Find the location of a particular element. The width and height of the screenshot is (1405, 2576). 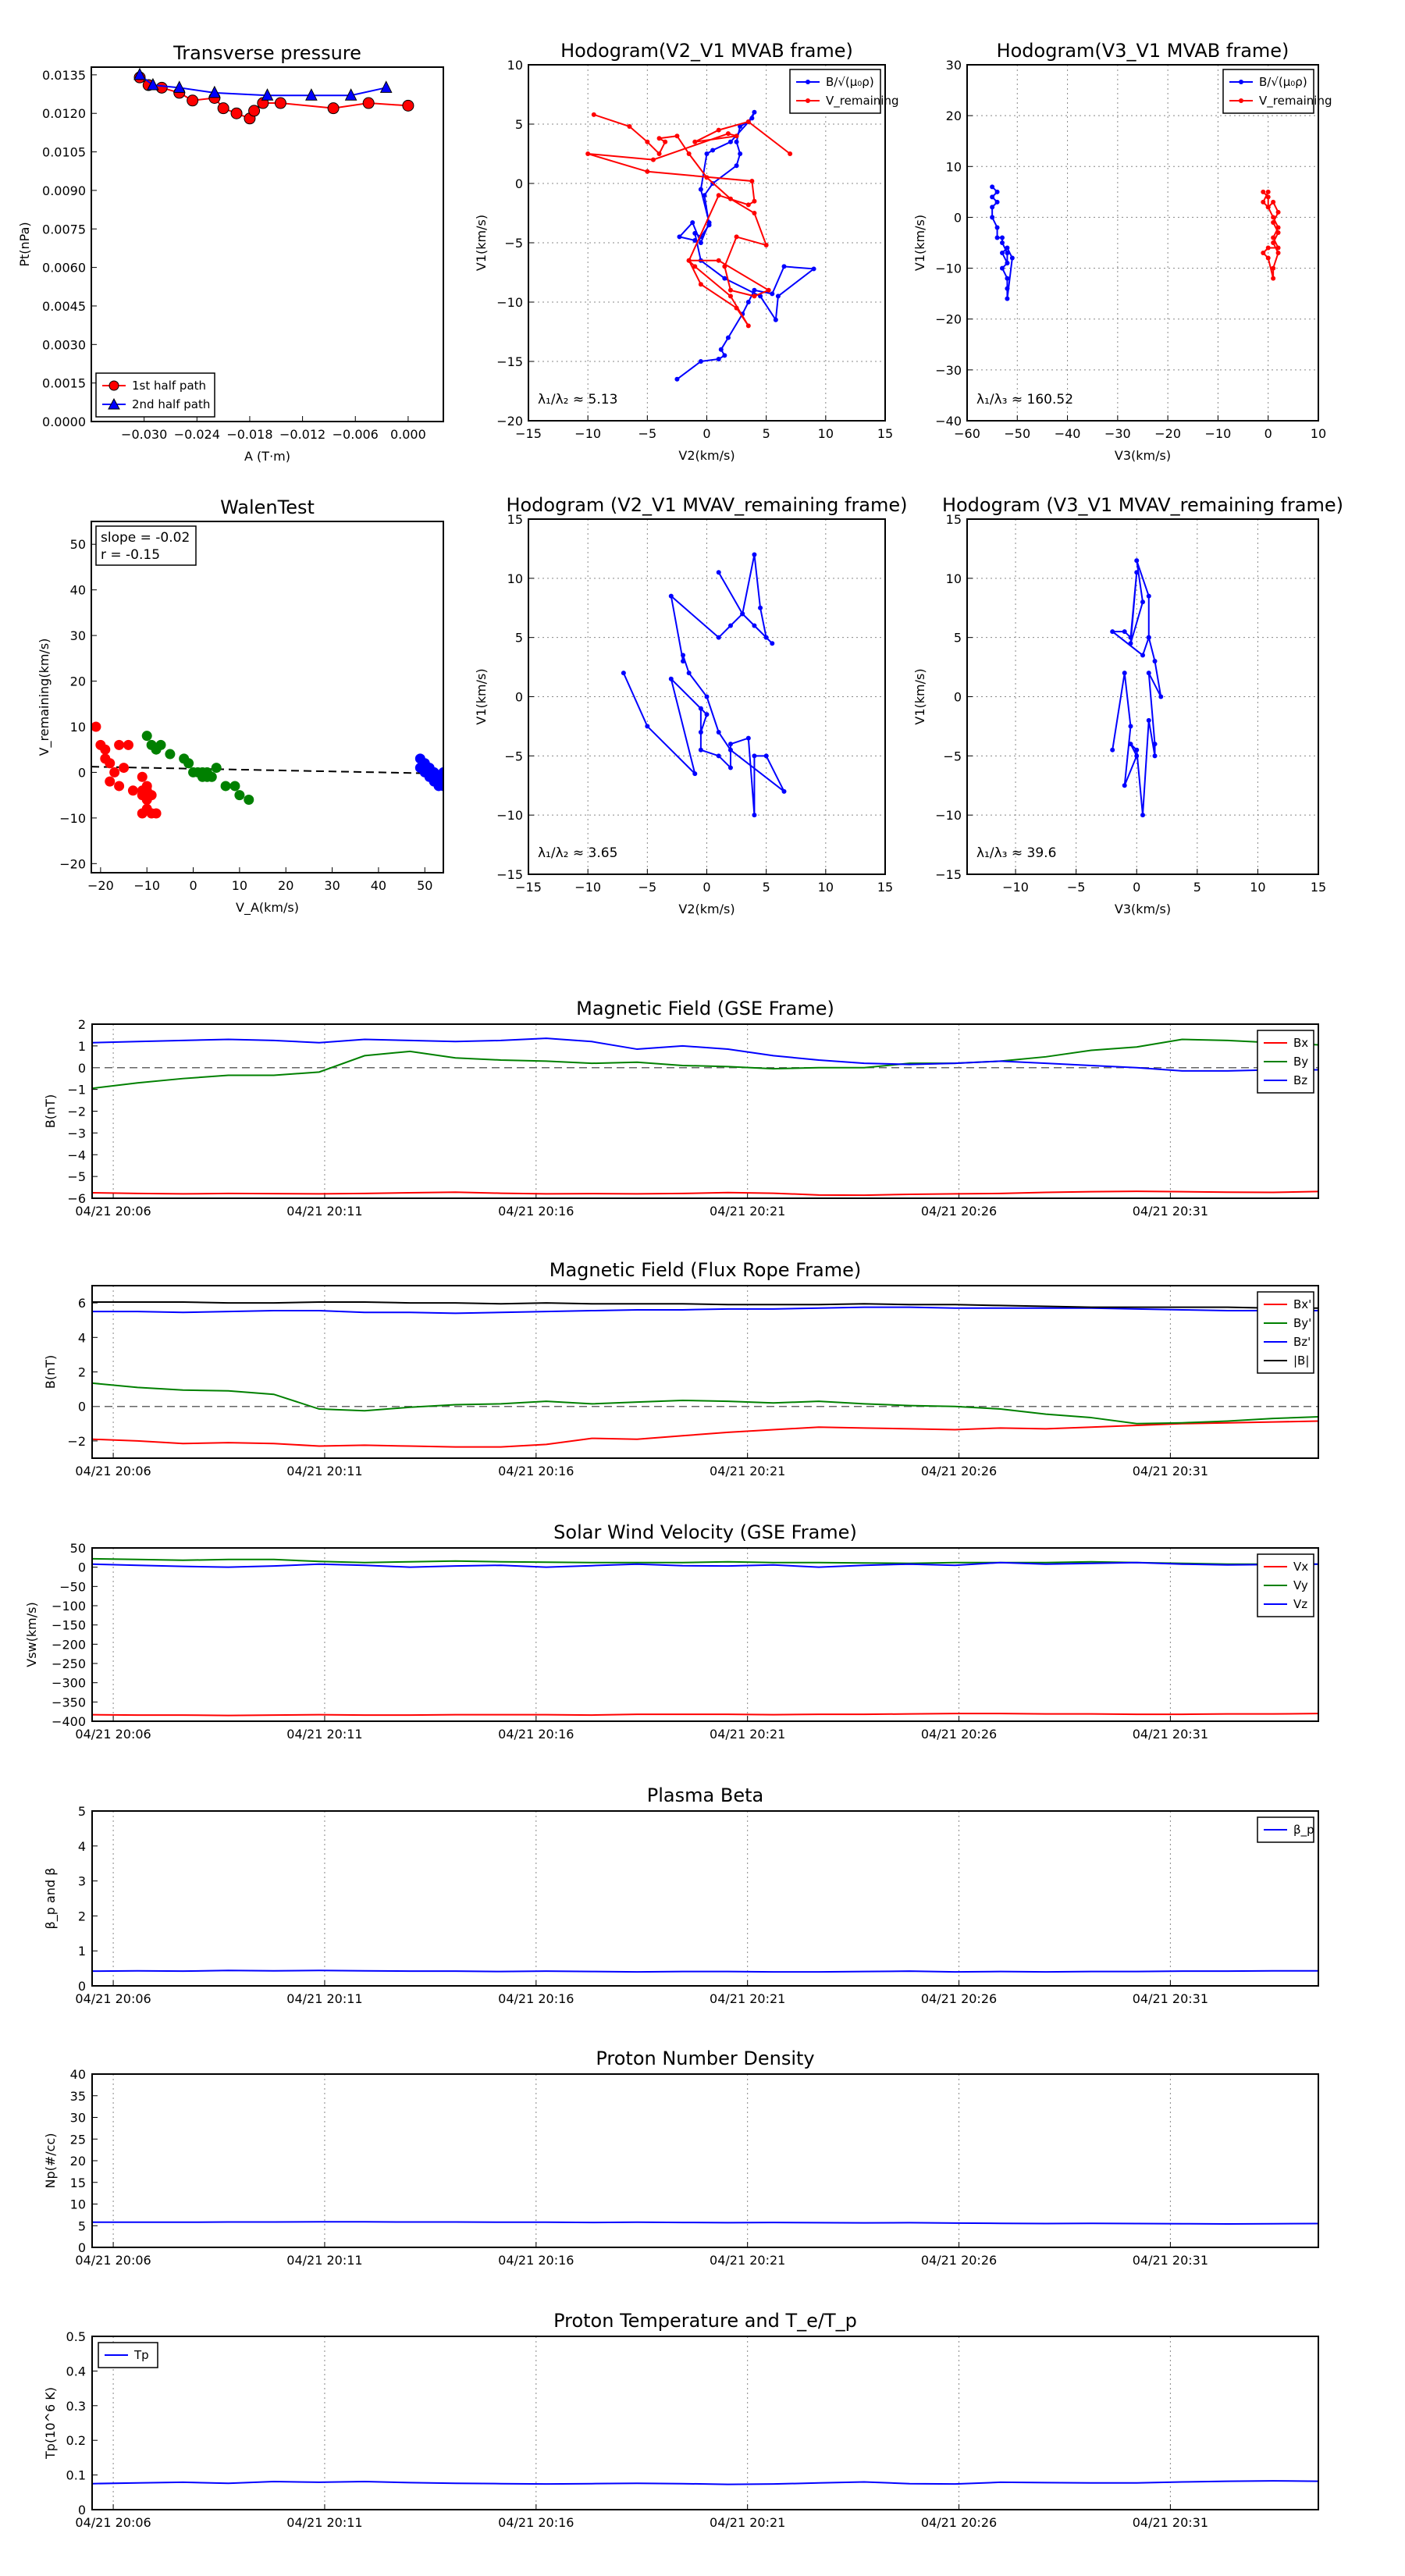

x-tick-label: 10 is located at coordinates (826, 434).